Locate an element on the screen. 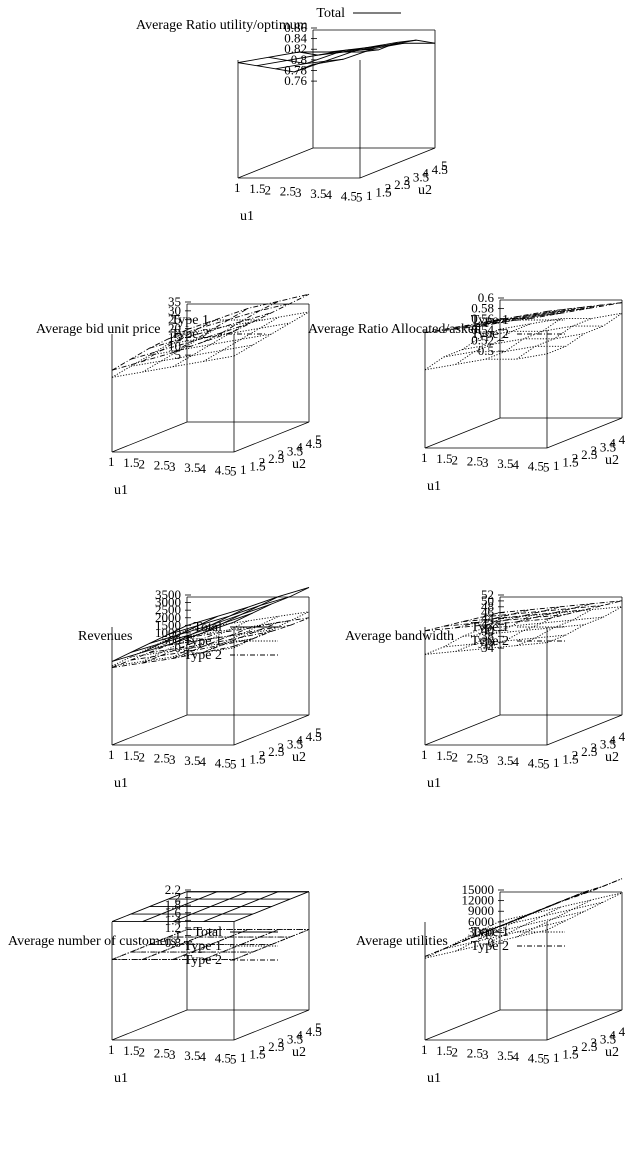 Image resolution: width=626 pixels, height=1149 pixels. x-tick-label: 2 is located at coordinates (268, 189).